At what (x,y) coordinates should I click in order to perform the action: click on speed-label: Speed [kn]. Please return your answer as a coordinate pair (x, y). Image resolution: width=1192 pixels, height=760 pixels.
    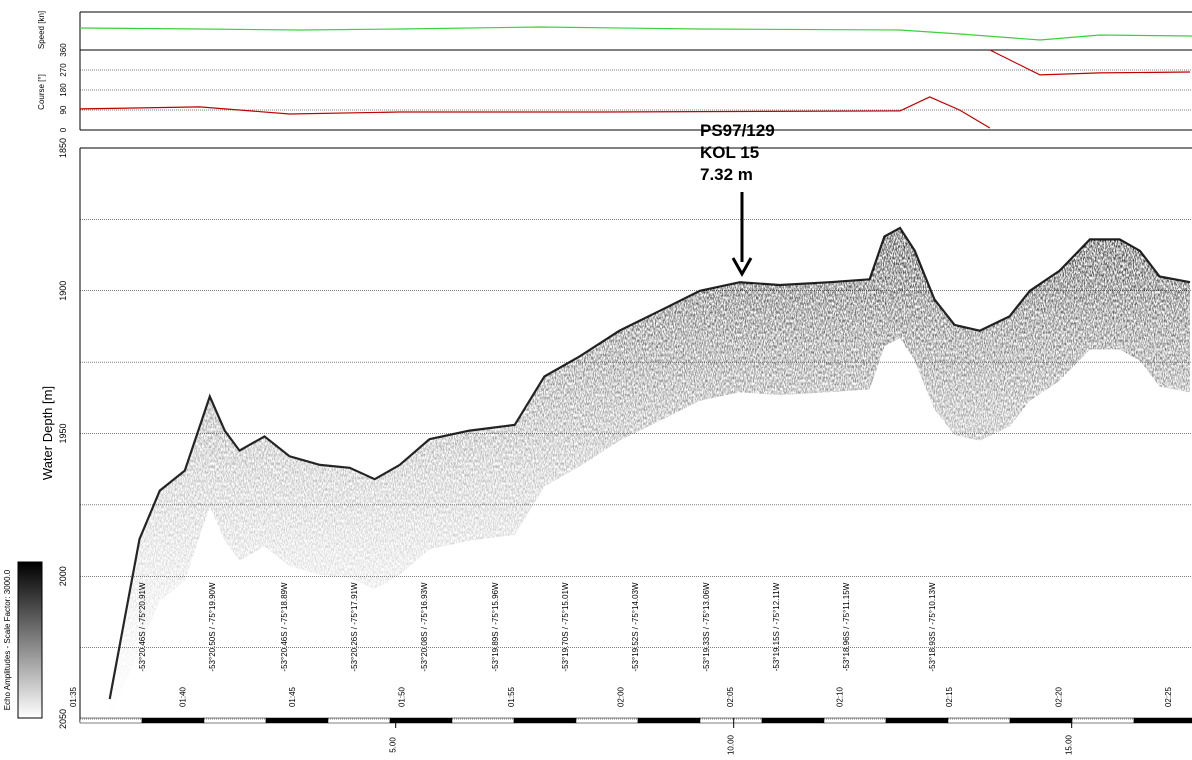
    Looking at the image, I should click on (41, 30).